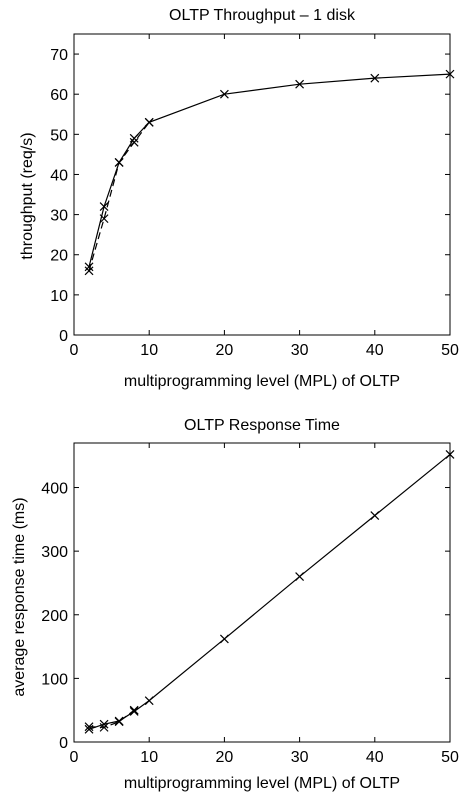 This screenshot has width=460, height=797. What do you see at coordinates (19, 596) in the screenshot?
I see `response-time-y-axis-label: average response time (ms)` at bounding box center [19, 596].